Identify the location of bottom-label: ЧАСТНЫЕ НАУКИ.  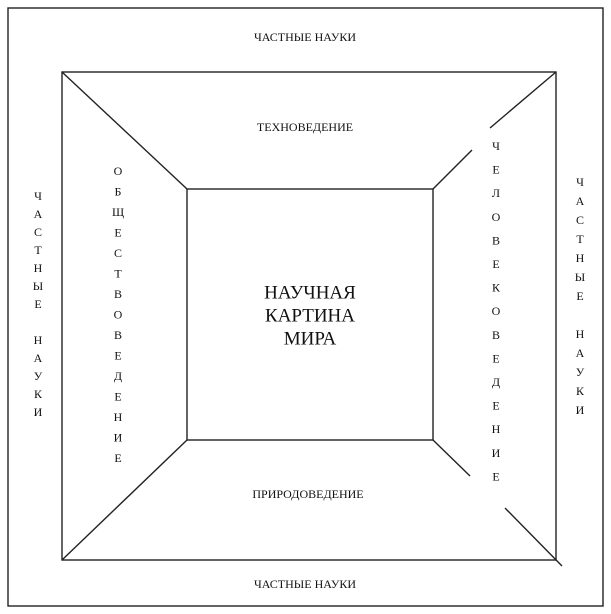
(305, 584).